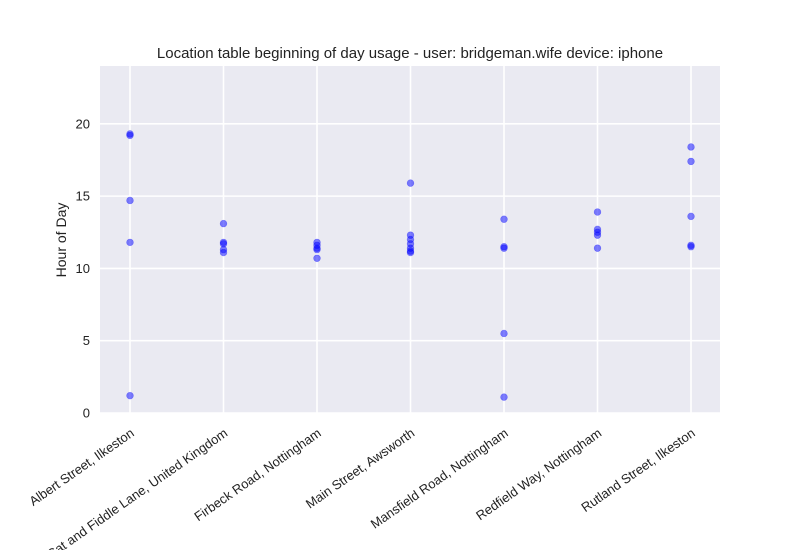 The width and height of the screenshot is (800, 555). I want to click on y-tick-label: 0, so click(86, 413).